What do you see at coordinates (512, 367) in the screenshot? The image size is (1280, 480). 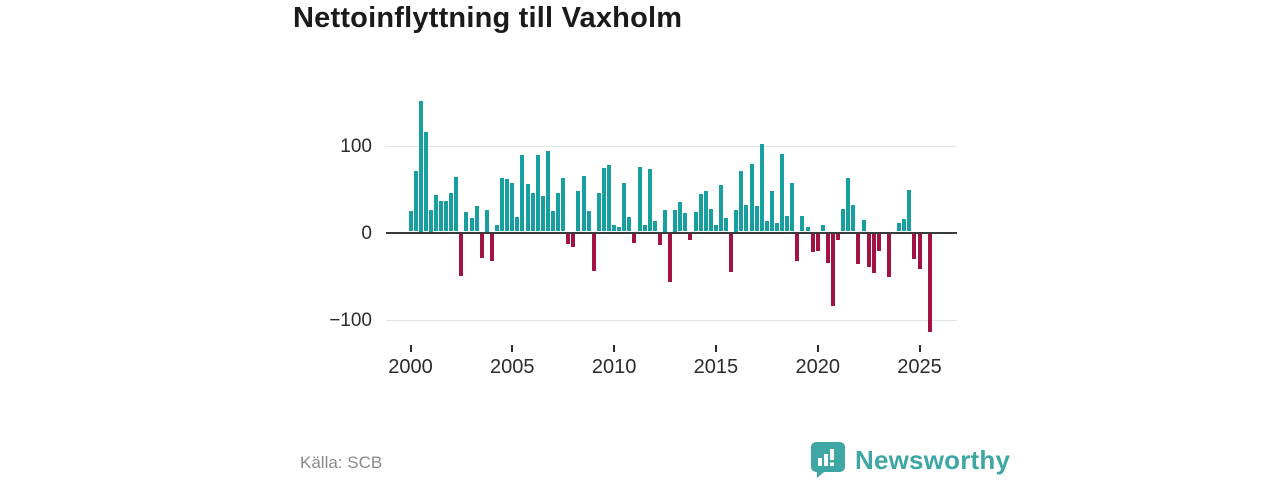 I see `x-axis-tick-label: 2005` at bounding box center [512, 367].